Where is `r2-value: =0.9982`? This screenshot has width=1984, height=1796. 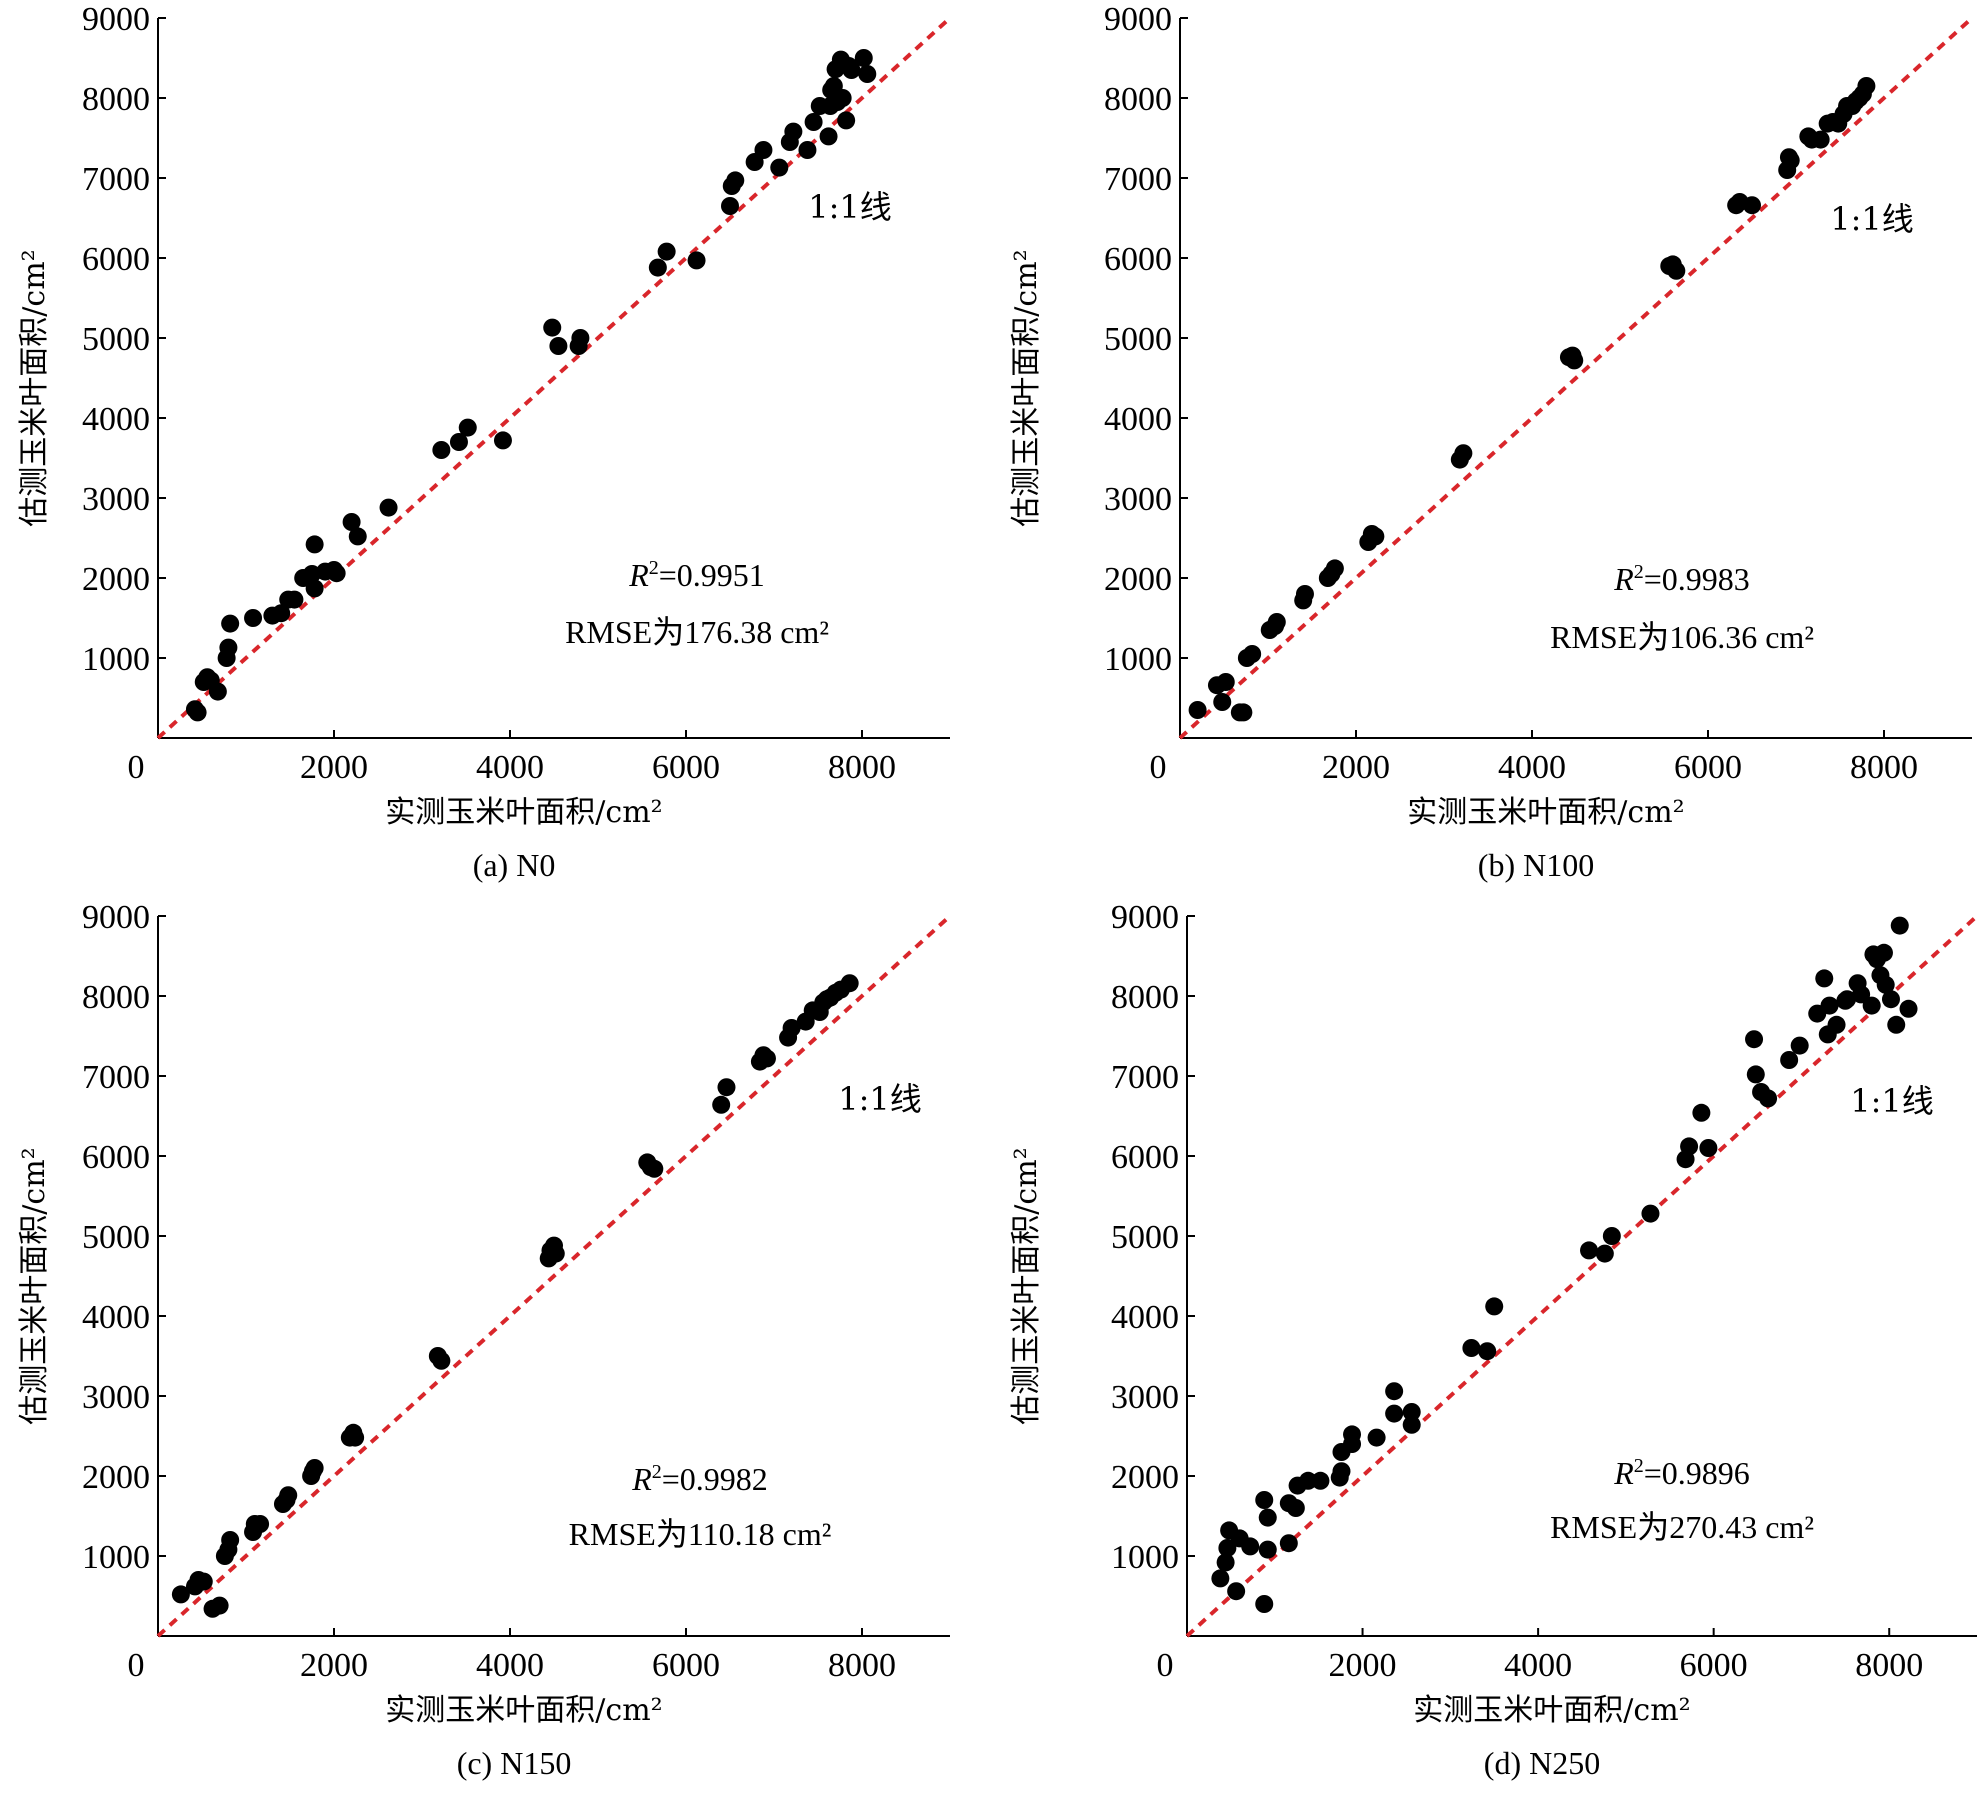 r2-value: =0.9982 is located at coordinates (715, 1479).